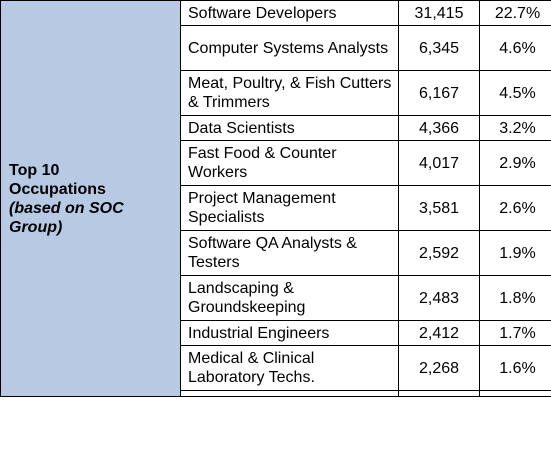 The width and height of the screenshot is (551, 453). I want to click on percent-cell: 1.8%, so click(515, 298).